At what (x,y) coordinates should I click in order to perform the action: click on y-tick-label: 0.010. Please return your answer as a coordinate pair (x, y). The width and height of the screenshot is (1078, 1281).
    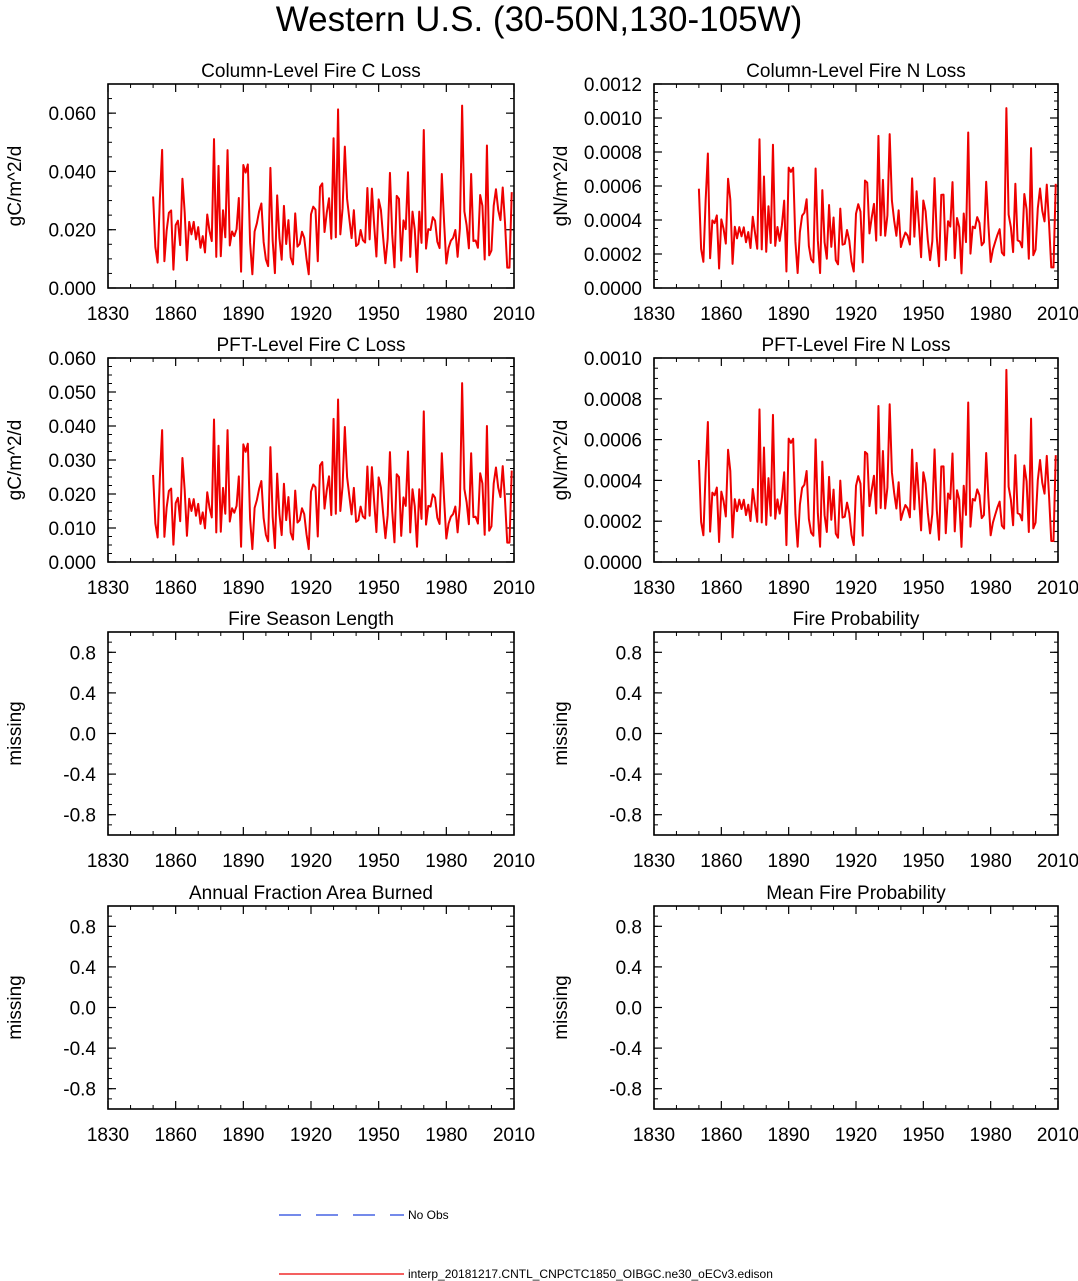
    Looking at the image, I should click on (72, 529).